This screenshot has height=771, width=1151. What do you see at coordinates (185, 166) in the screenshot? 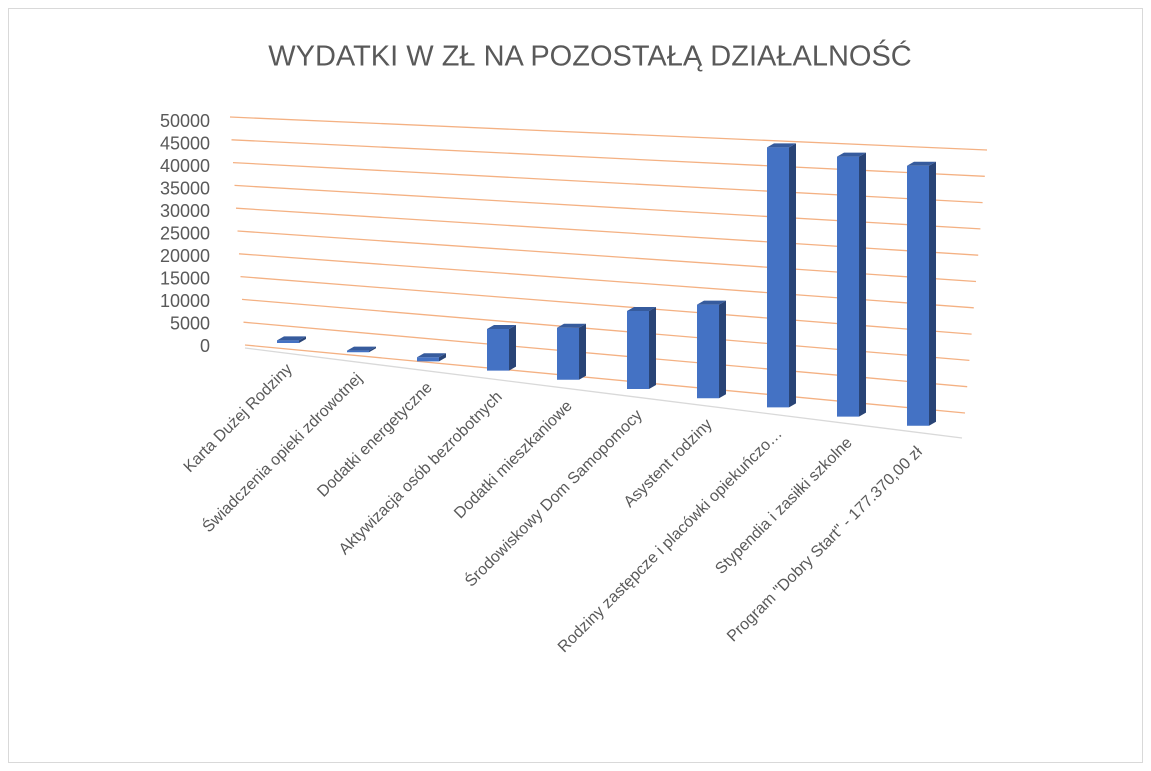
I see `y-tick-label: 40000` at bounding box center [185, 166].